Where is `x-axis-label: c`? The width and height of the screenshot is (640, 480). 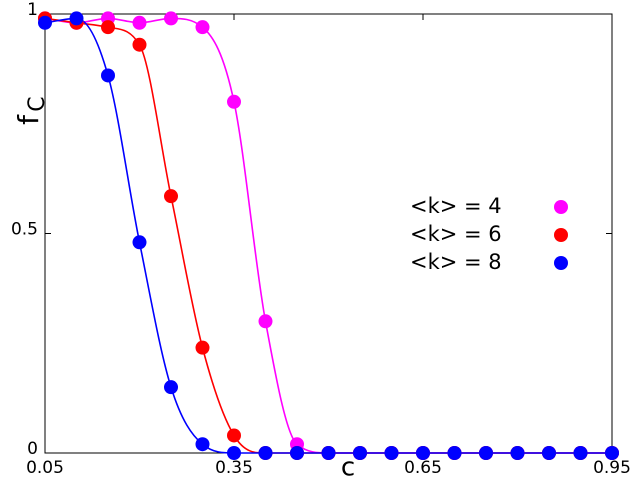
x-axis-label: c is located at coordinates (348, 466).